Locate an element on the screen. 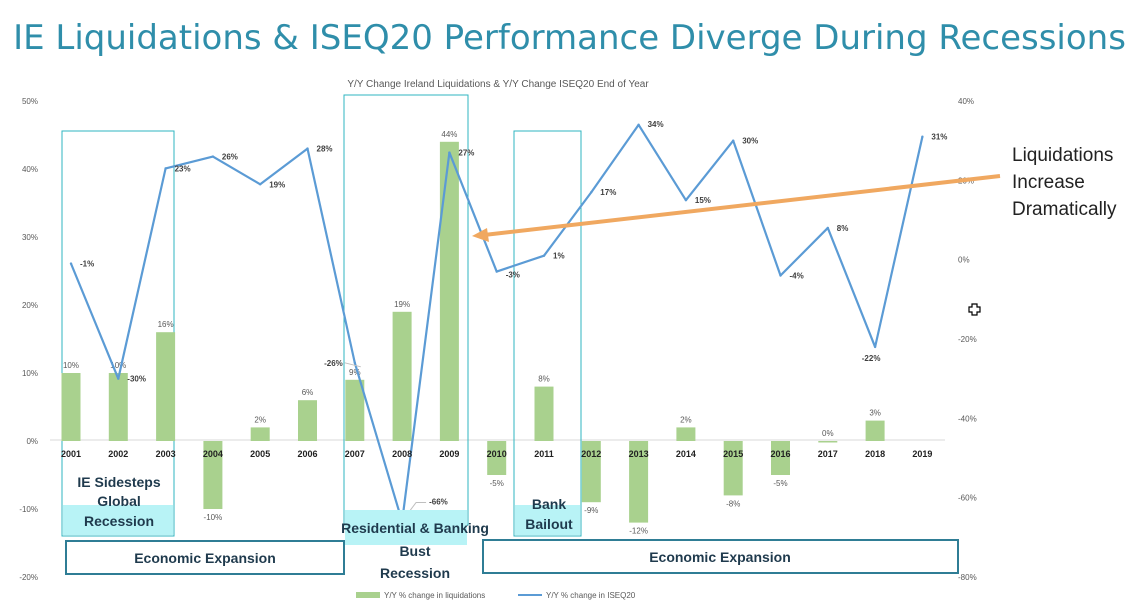 The image size is (1139, 604). bailout-box-2011 is located at coordinates (547, 333).